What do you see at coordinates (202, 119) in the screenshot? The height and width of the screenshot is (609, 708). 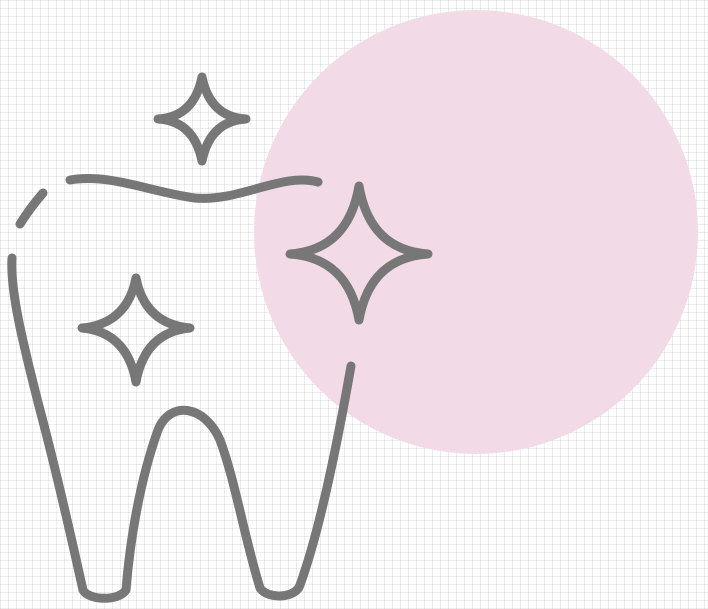 I see `sparkle-small-top-icon` at bounding box center [202, 119].